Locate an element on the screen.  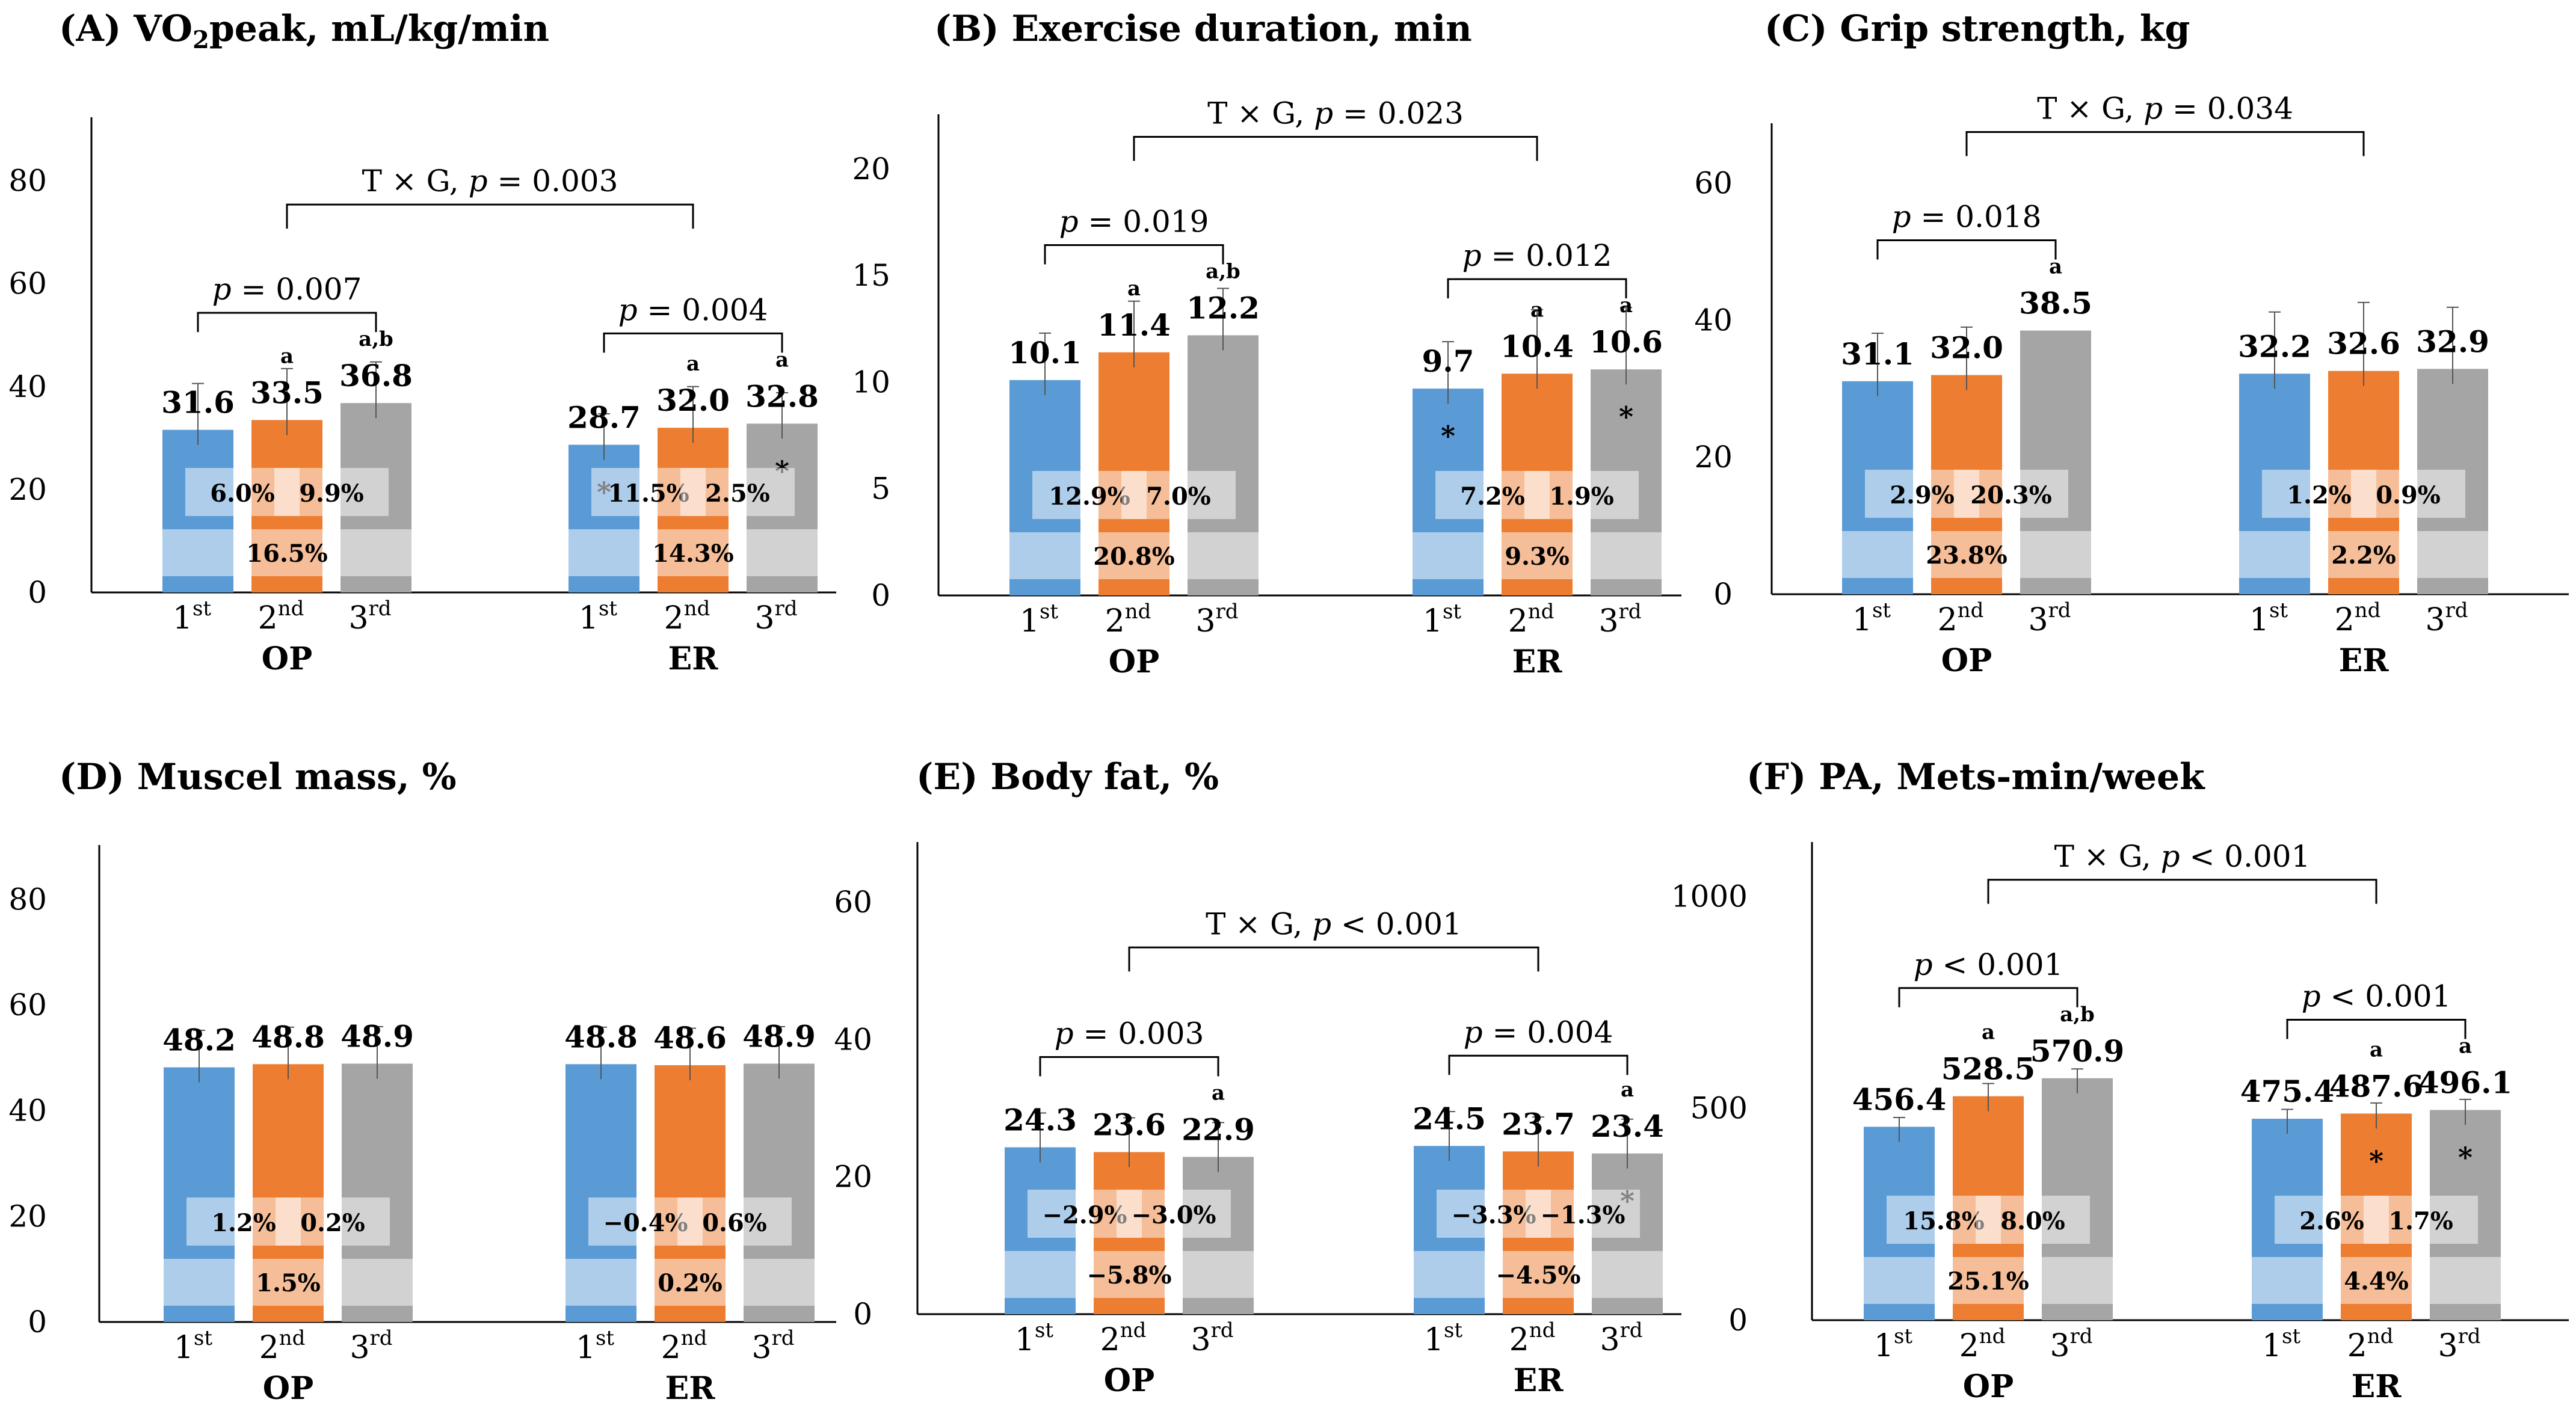
percent-change-label: 6.0% is located at coordinates (242, 493).